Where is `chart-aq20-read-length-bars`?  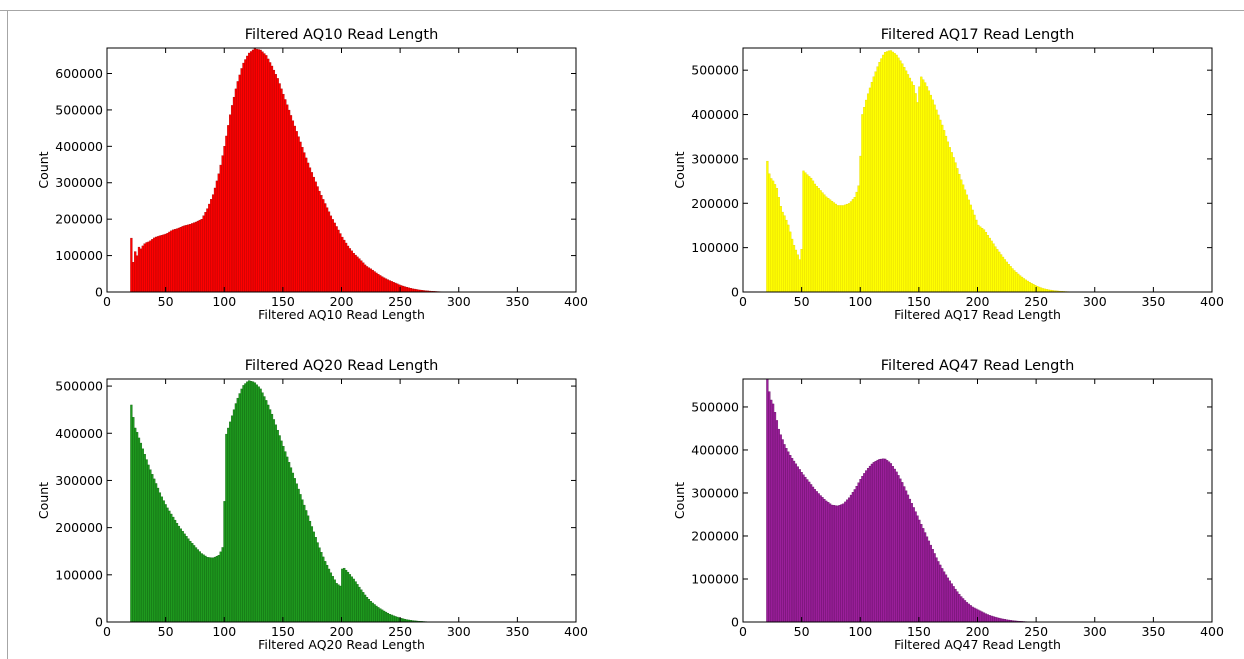 chart-aq20-read-length-bars is located at coordinates (283, 501).